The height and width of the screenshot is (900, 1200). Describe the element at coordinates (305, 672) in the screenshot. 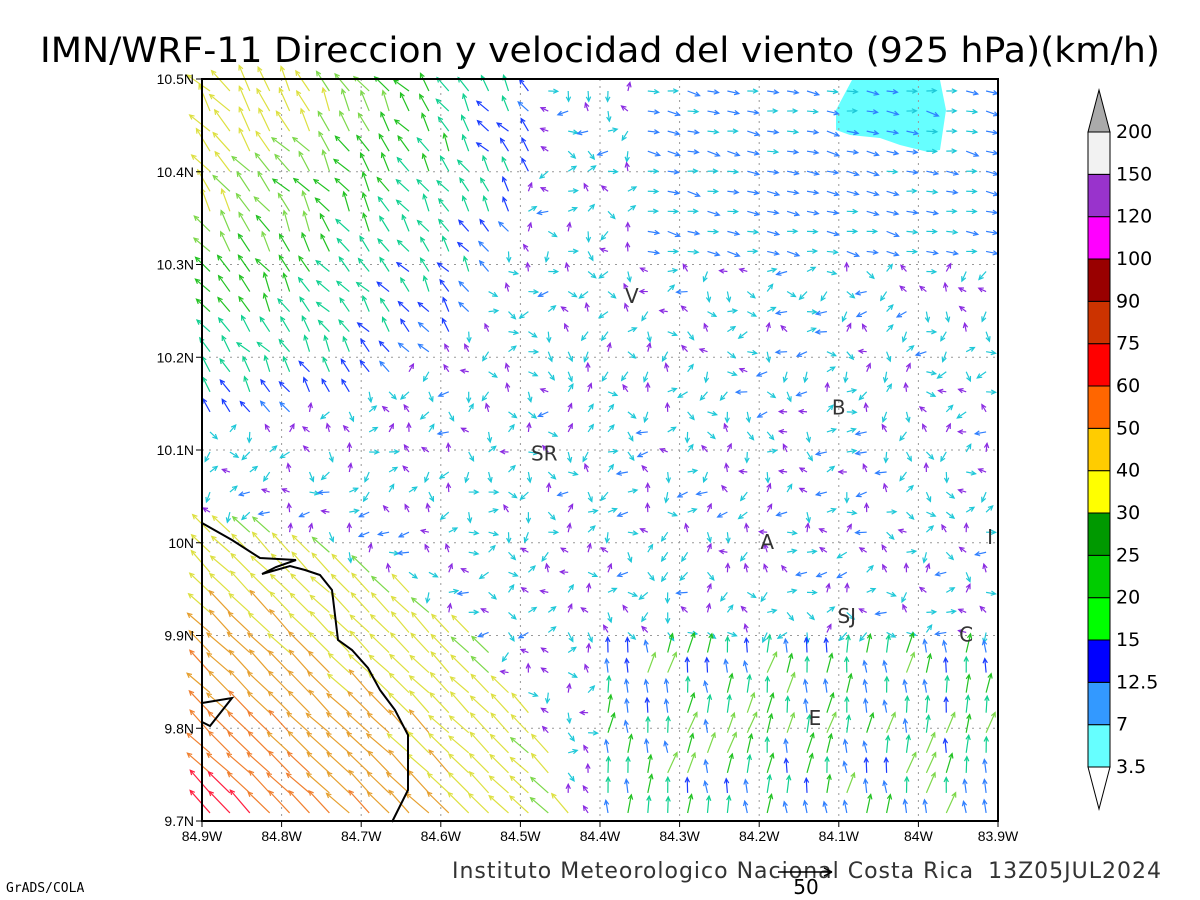

I see `coastline` at that location.